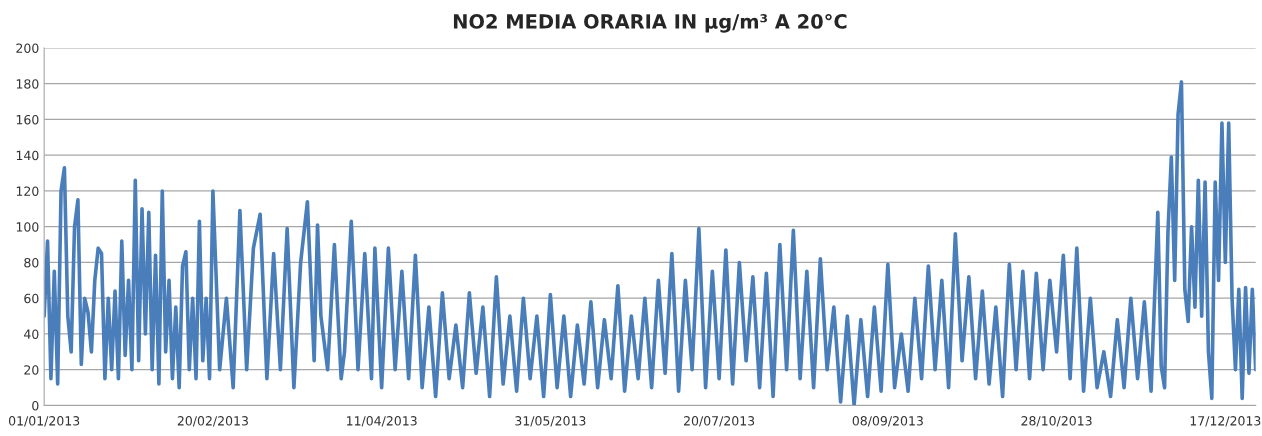  Describe the element at coordinates (27, 84) in the screenshot. I see `y-tick-label: 180` at that location.